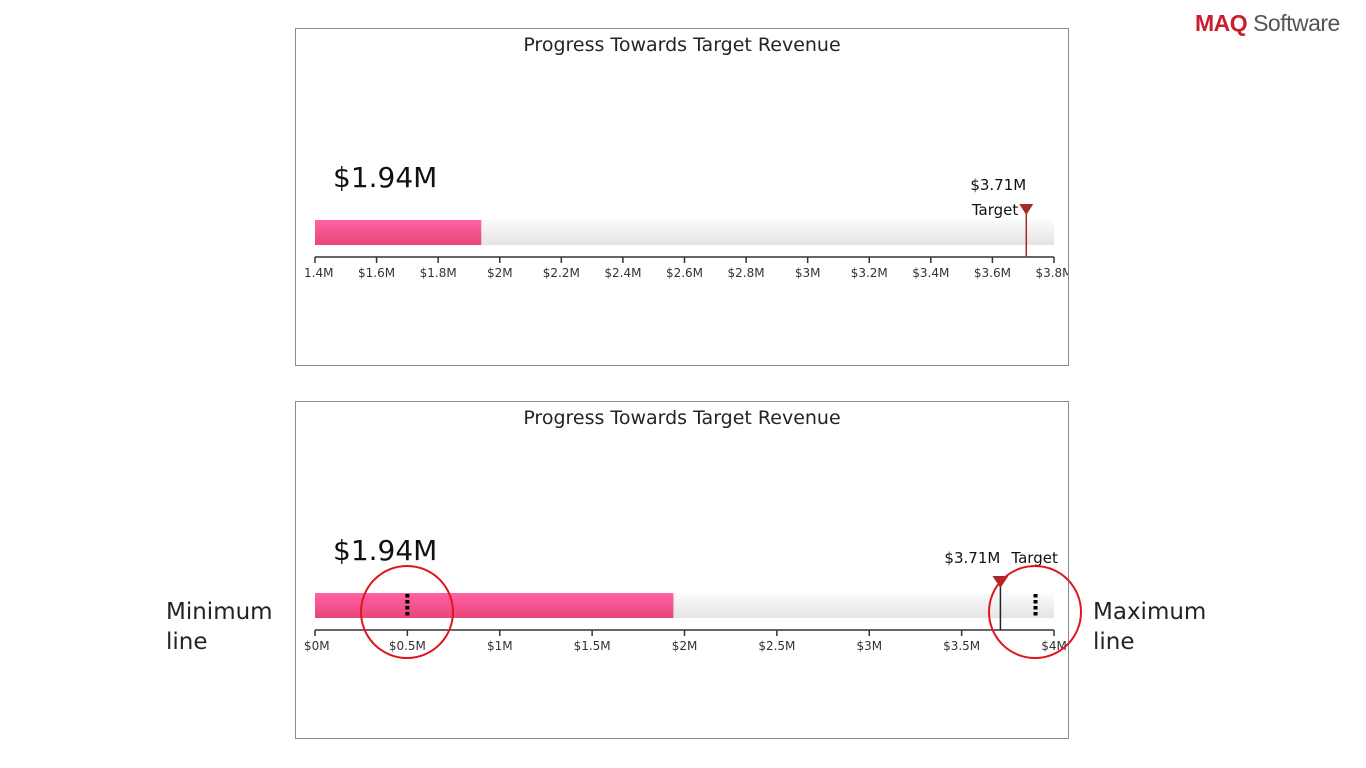 This screenshot has width=1366, height=768. I want to click on maq-software-logo: MAQ Software, so click(1267, 23).